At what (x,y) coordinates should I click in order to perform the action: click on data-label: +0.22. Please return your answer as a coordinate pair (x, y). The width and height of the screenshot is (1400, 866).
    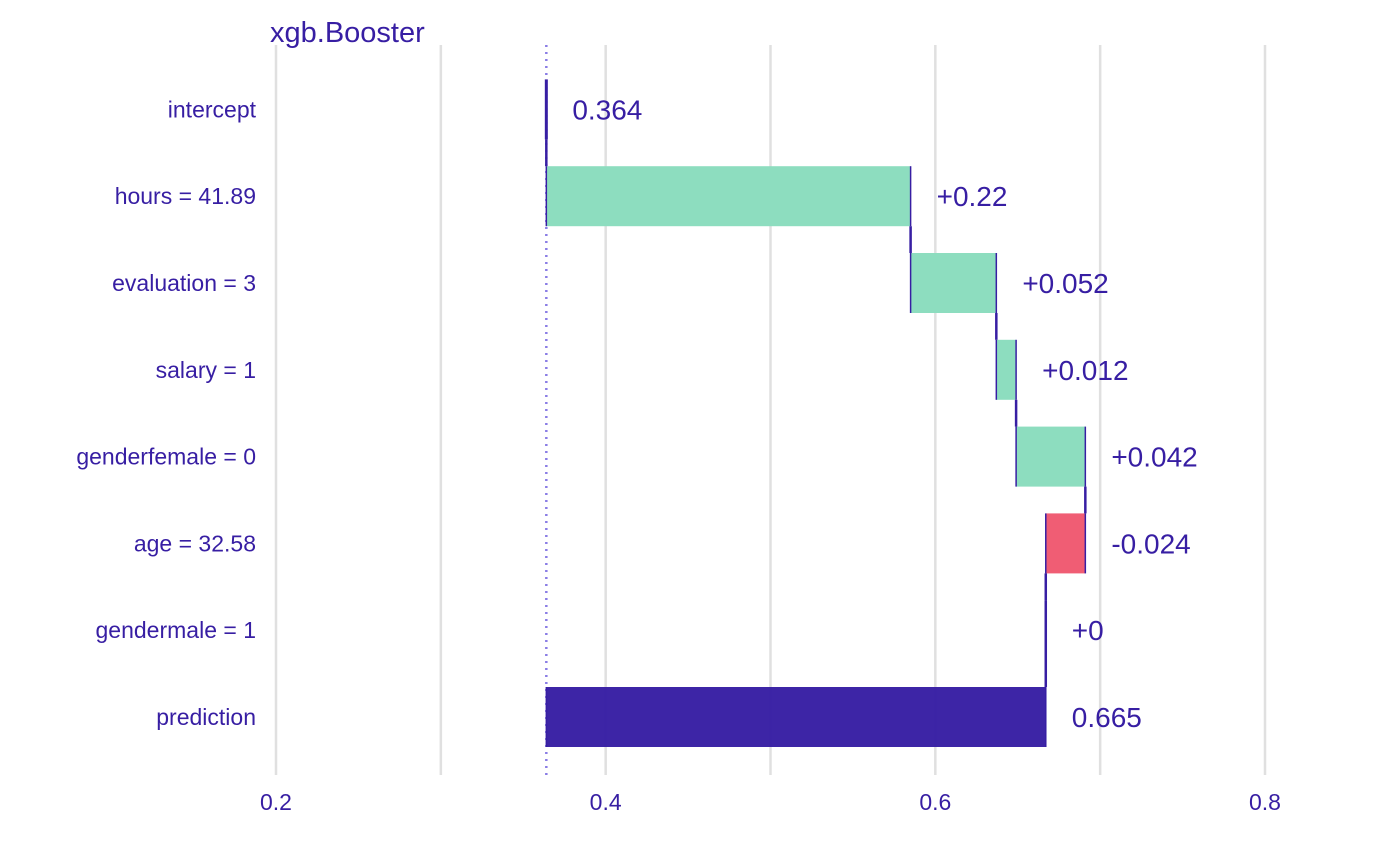
    Looking at the image, I should click on (972, 196).